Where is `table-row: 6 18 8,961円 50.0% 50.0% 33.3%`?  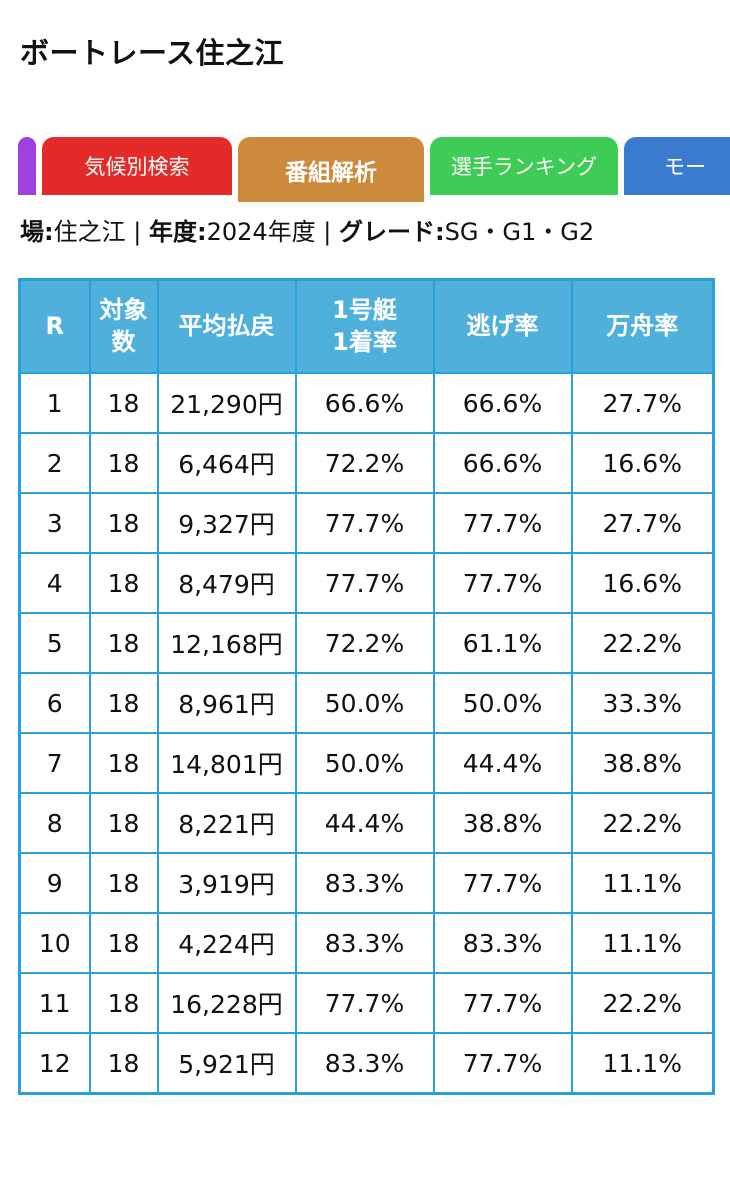 table-row: 6 18 8,961円 50.0% 50.0% 33.3% is located at coordinates (366, 703).